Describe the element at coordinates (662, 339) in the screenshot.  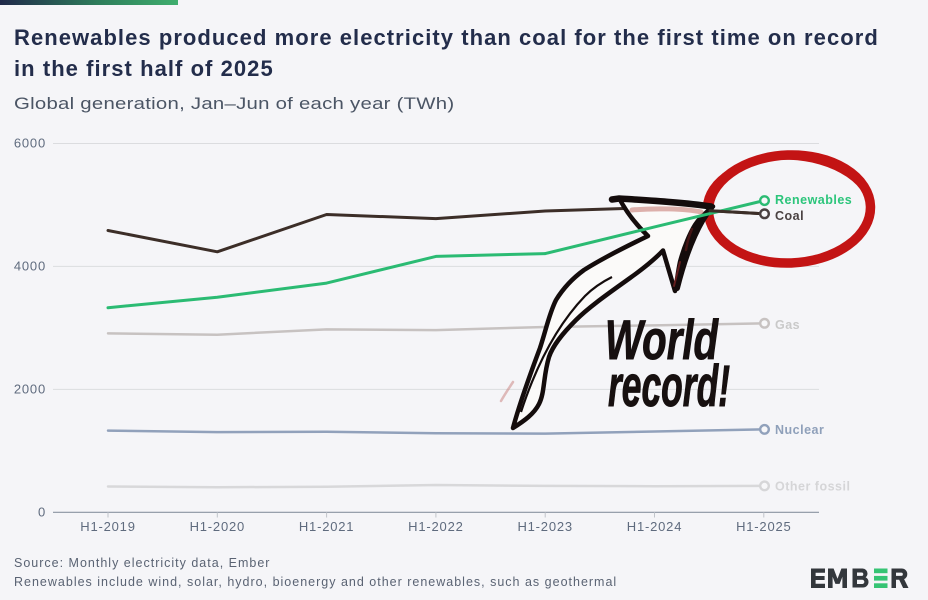
I see `svg-text: World` at that location.